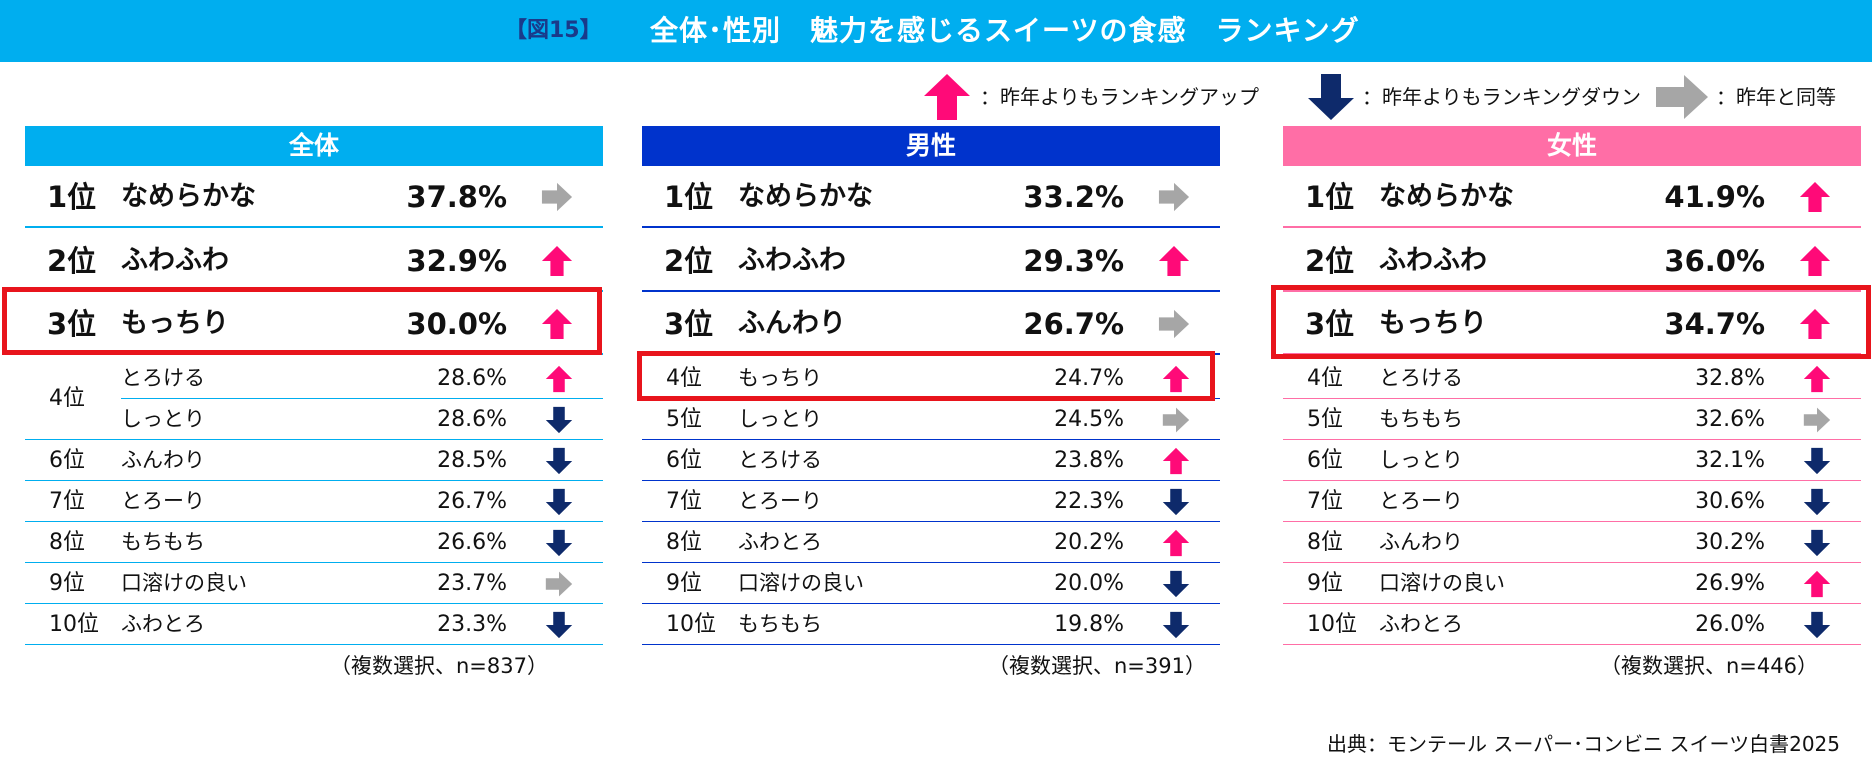  Describe the element at coordinates (1583, 744) in the screenshot. I see `source-credit: 出典：モンテール スーパー･コンビニ スイーツ白書2025` at that location.